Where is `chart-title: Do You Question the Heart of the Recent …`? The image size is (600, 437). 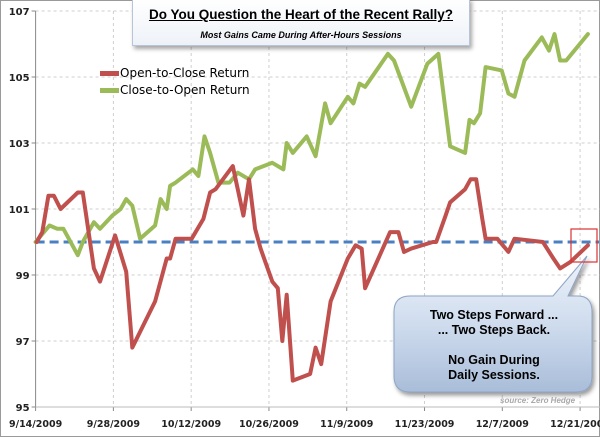
chart-title: Do You Question the Heart of the Recent … is located at coordinates (301, 14).